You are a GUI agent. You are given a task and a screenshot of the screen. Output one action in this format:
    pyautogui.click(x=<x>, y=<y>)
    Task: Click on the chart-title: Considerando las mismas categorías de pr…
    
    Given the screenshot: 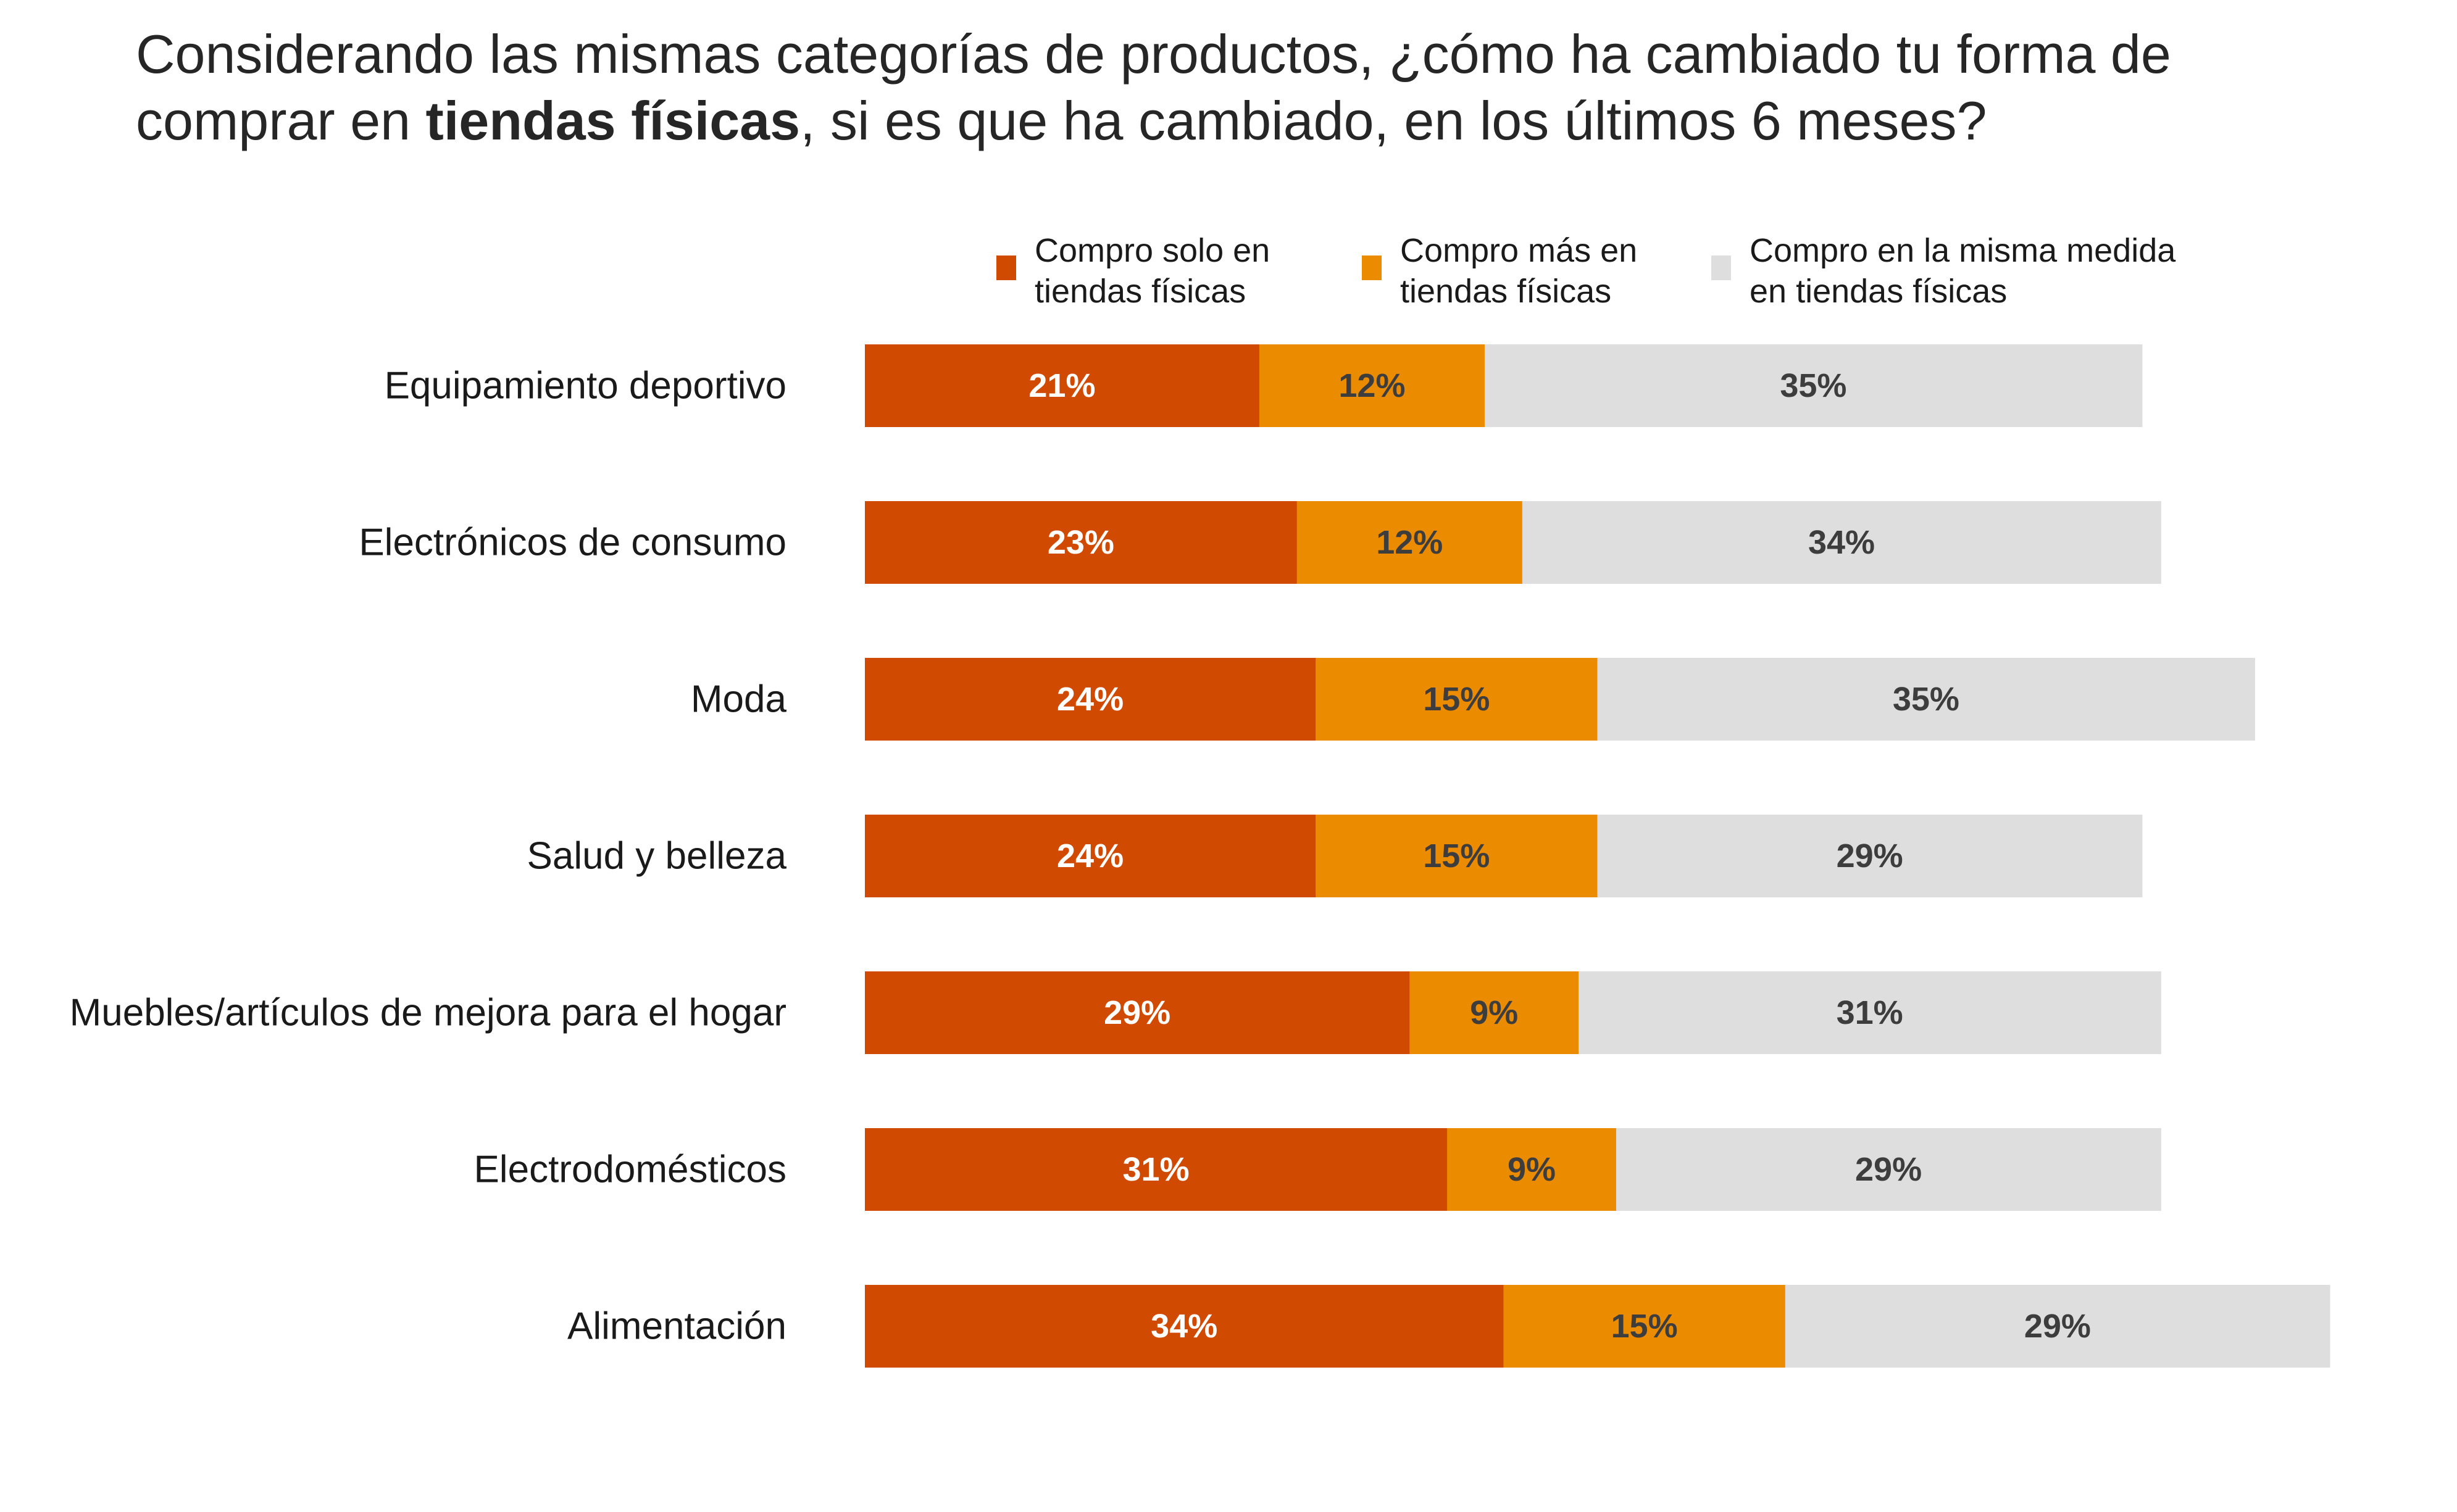 What is the action you would take?
    pyautogui.click(x=1247, y=87)
    